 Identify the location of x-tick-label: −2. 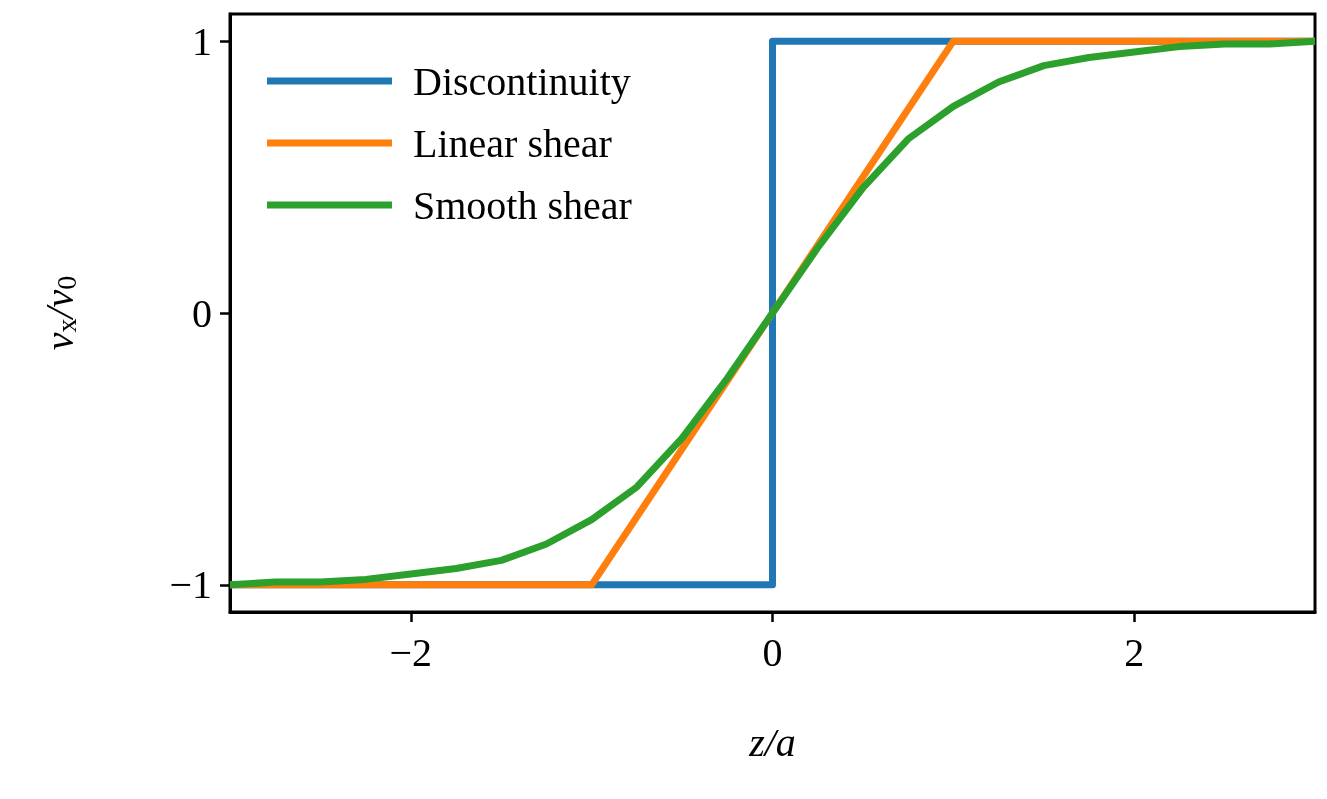
(411, 652).